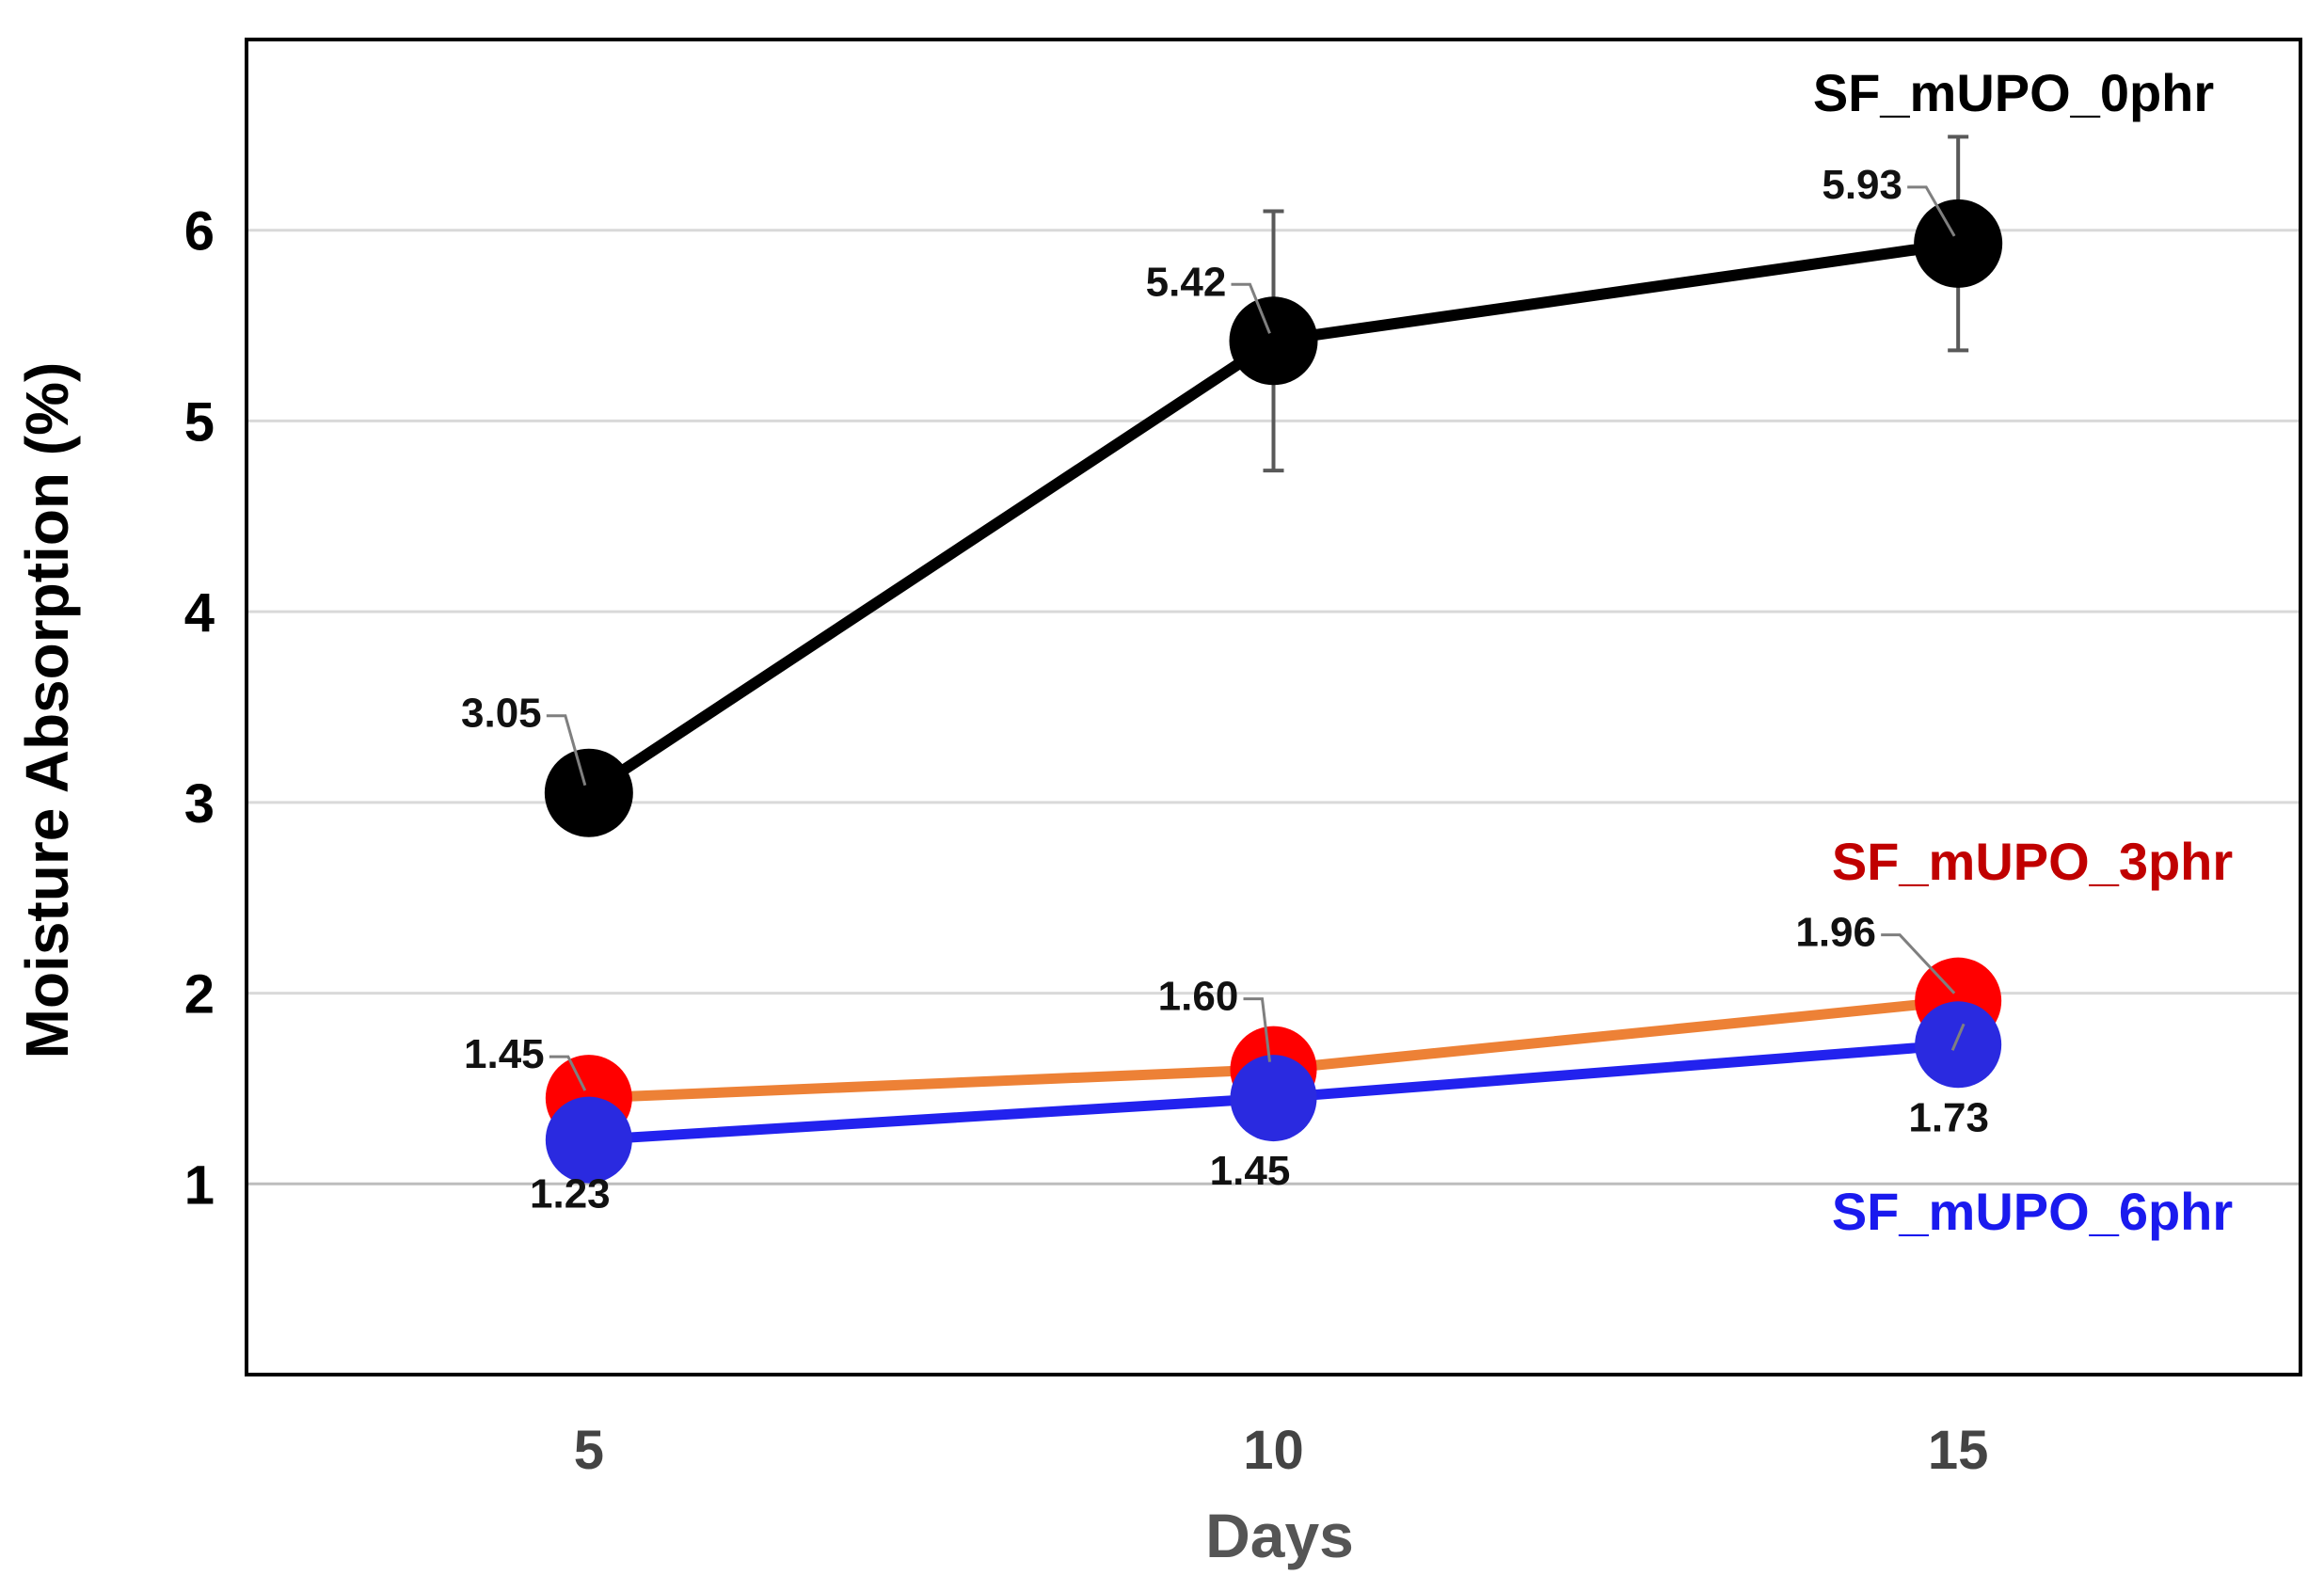  Describe the element at coordinates (199, 613) in the screenshot. I see `y-tick-label-4: 4` at that location.